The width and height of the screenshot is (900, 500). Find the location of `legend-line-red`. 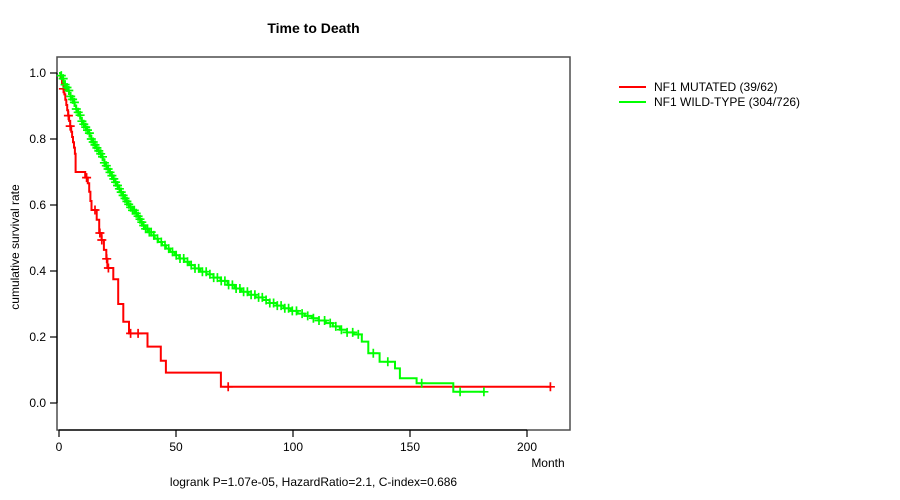

legend-line-red is located at coordinates (632, 86).